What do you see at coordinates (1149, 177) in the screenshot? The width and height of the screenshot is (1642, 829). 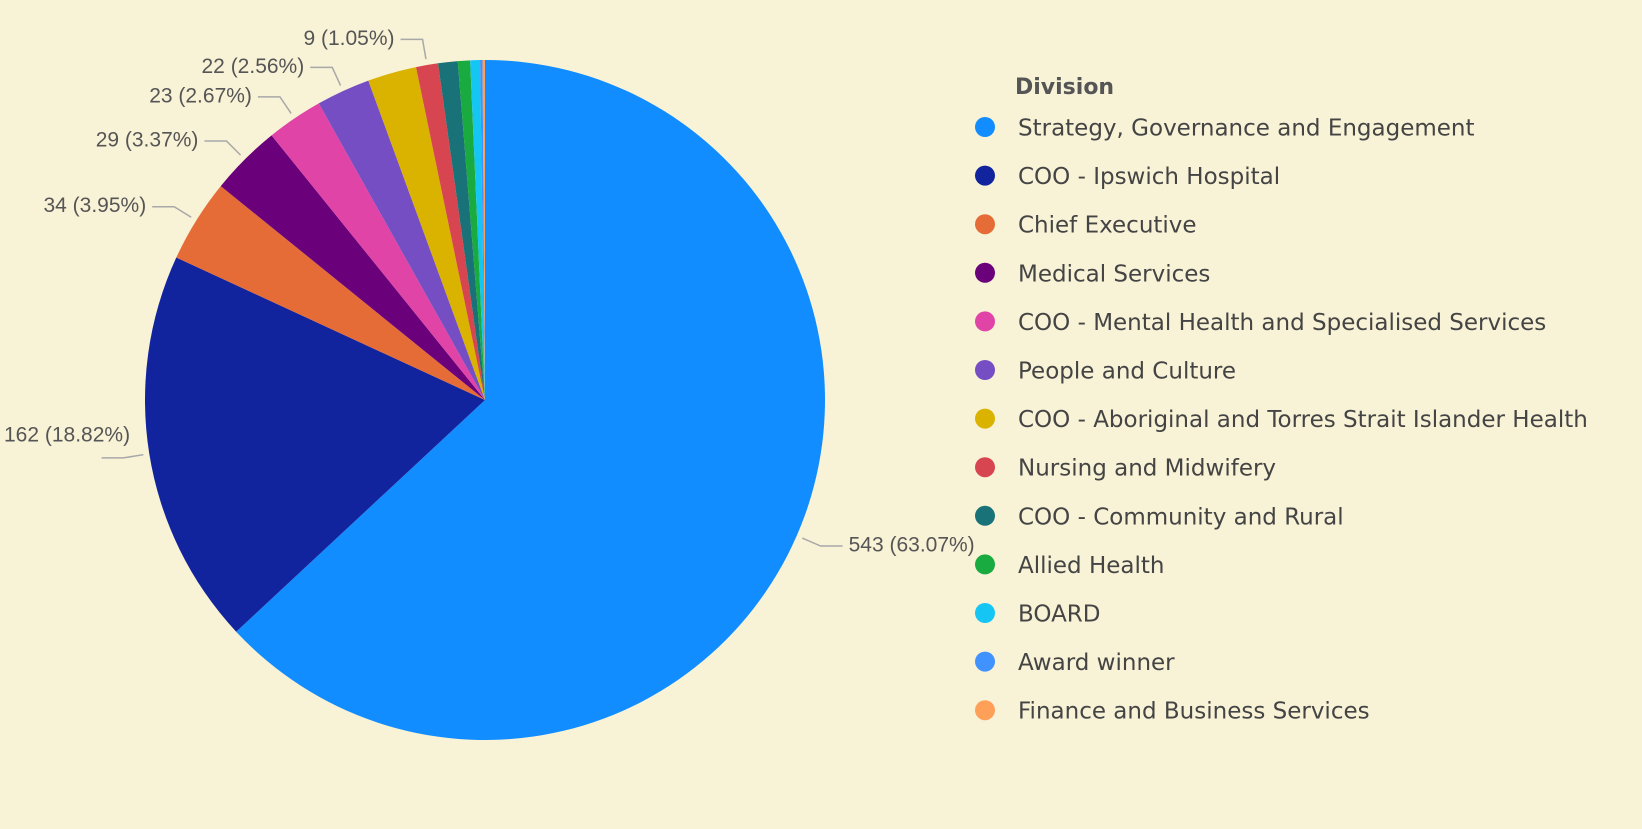 I see `legend-label: COO - Ipswich Hospital` at bounding box center [1149, 177].